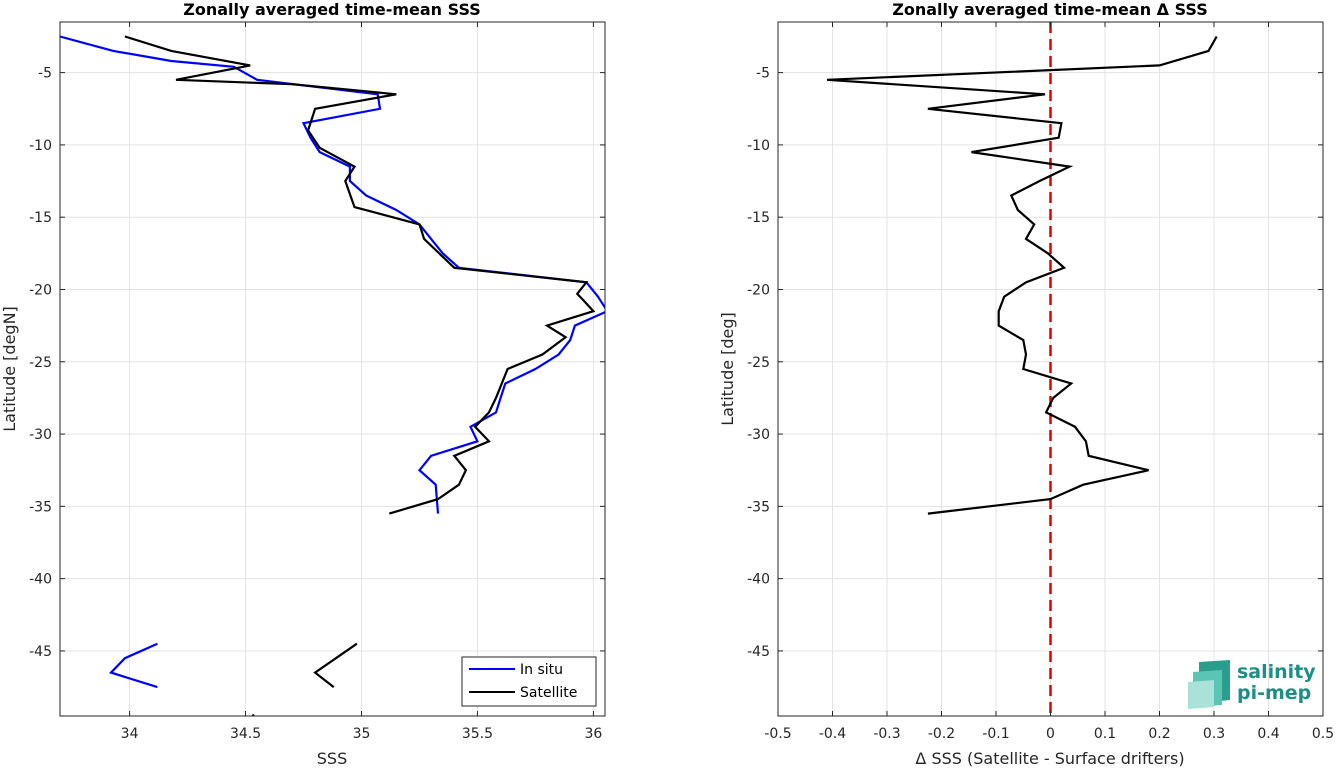  What do you see at coordinates (133, 665) in the screenshot?
I see `series-line-in-situ` at bounding box center [133, 665].